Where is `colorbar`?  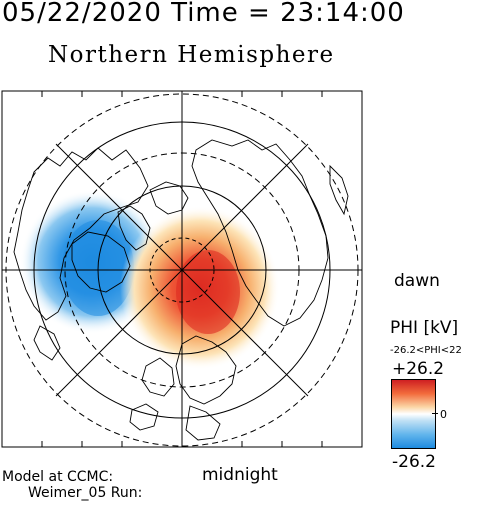 colorbar is located at coordinates (413, 414).